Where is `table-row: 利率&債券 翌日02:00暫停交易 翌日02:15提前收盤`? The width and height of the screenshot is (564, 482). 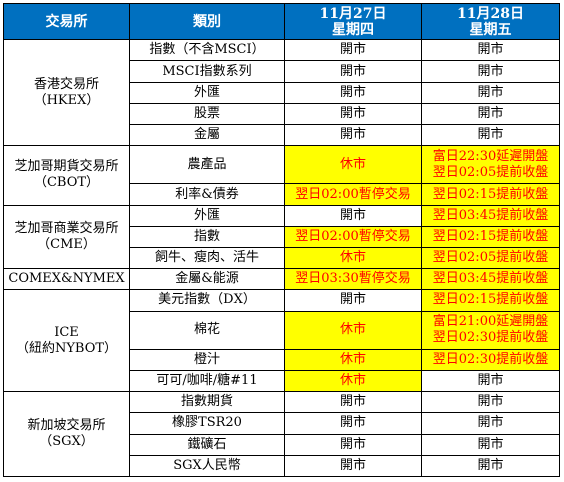 table-row: 利率&債券 翌日02:00暫停交易 翌日02:15提前收盤 is located at coordinates (282, 194).